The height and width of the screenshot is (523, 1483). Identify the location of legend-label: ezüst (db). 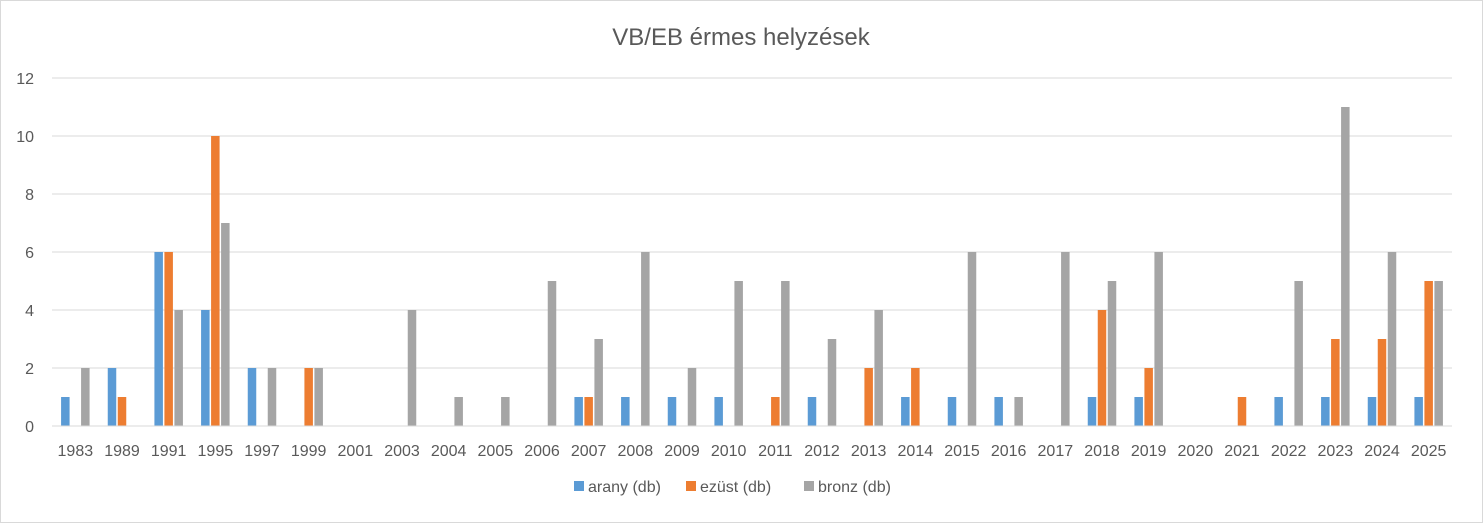
(735, 487).